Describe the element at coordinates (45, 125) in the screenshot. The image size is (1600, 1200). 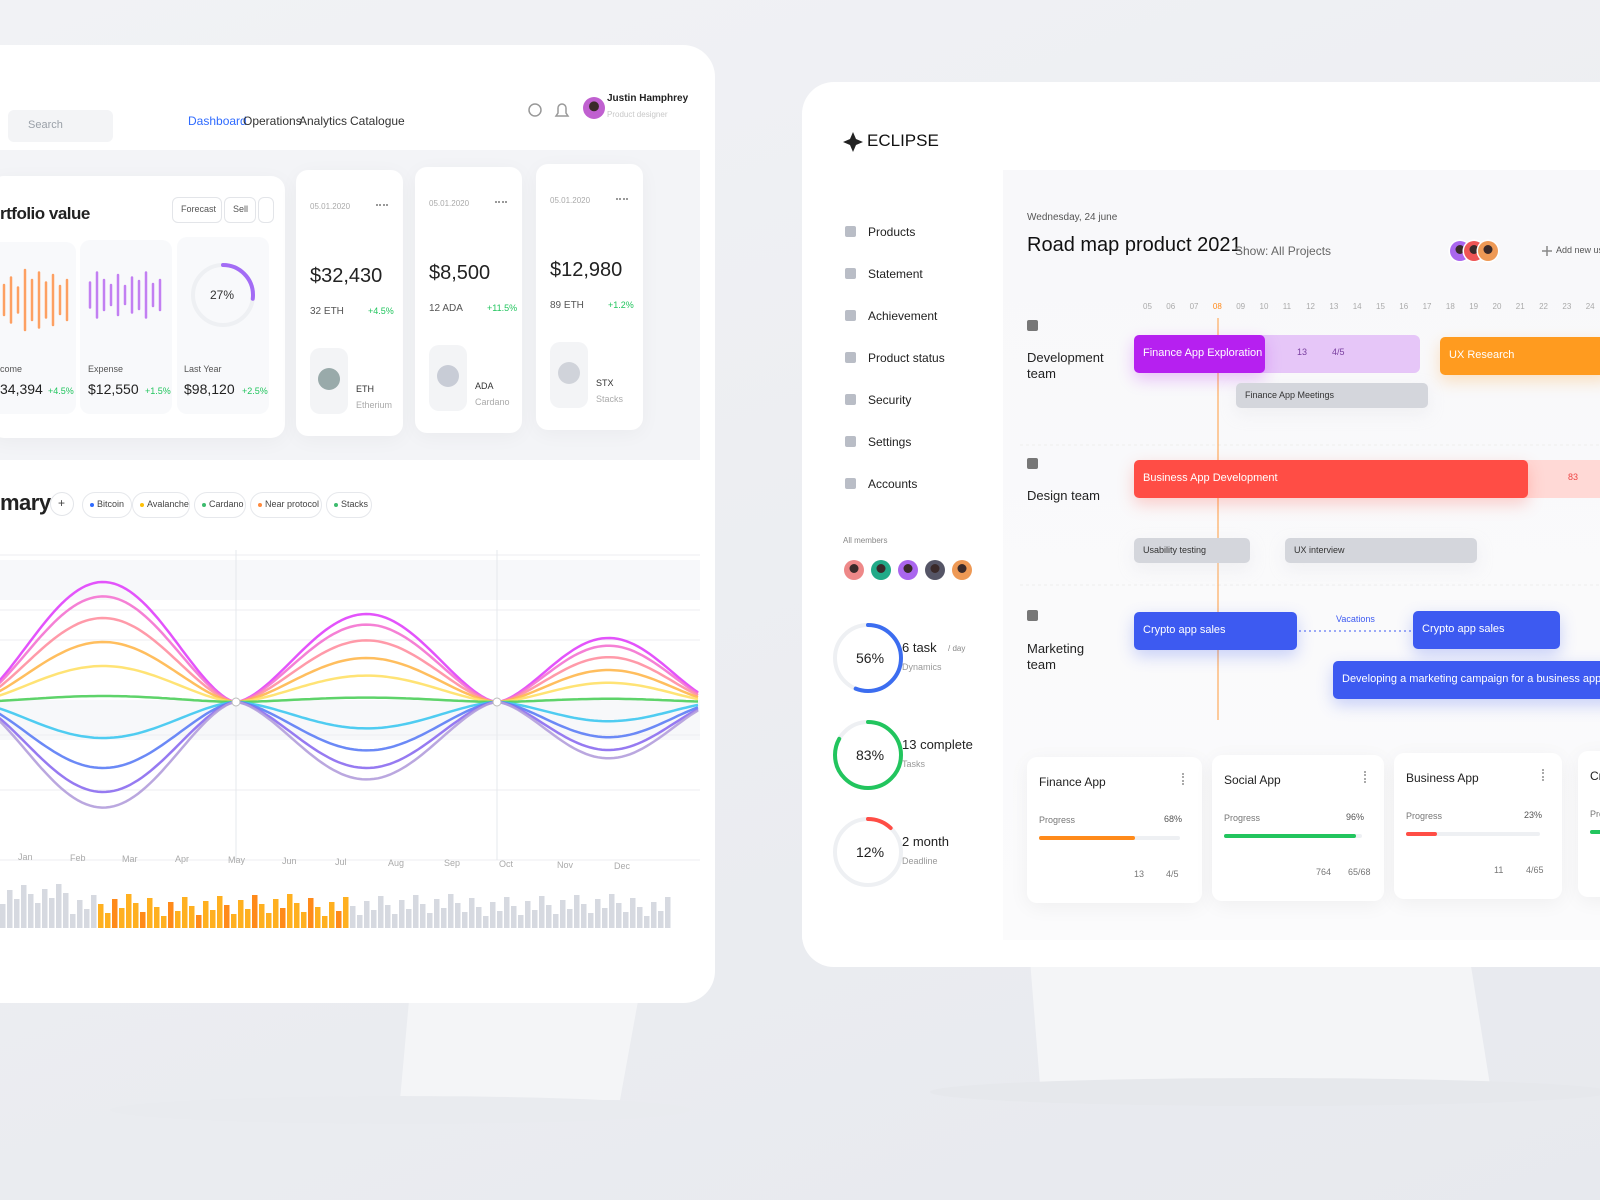
I see `search-placeholder: Search` at that location.